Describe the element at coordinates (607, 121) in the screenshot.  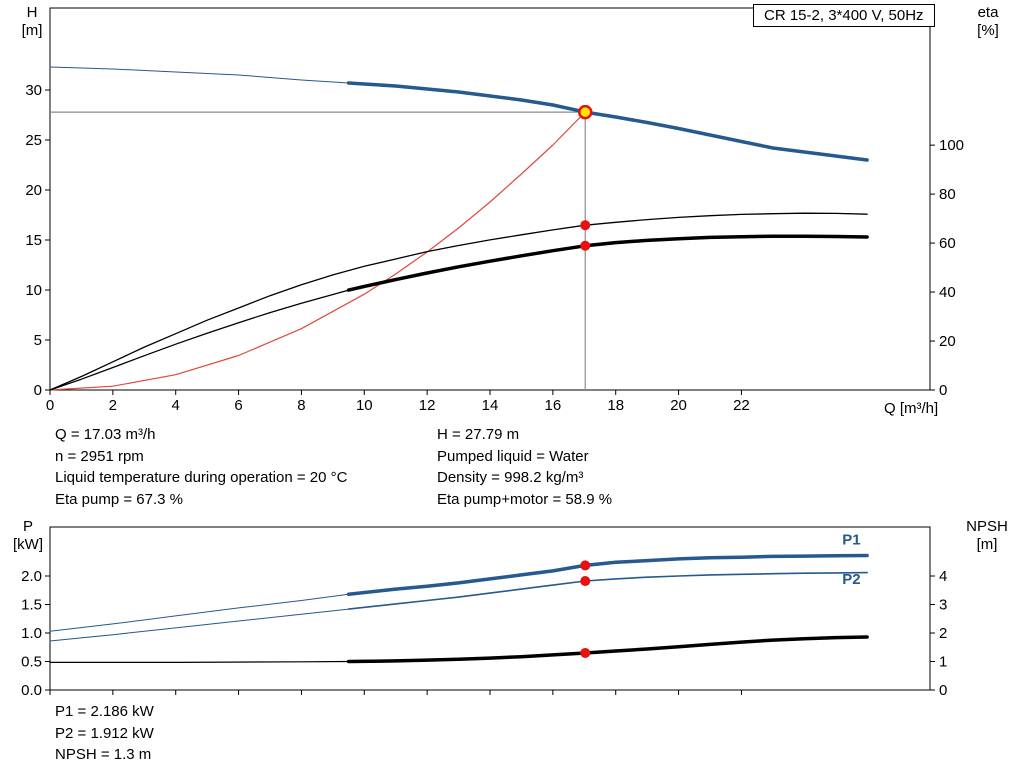
I see `pump-curve` at that location.